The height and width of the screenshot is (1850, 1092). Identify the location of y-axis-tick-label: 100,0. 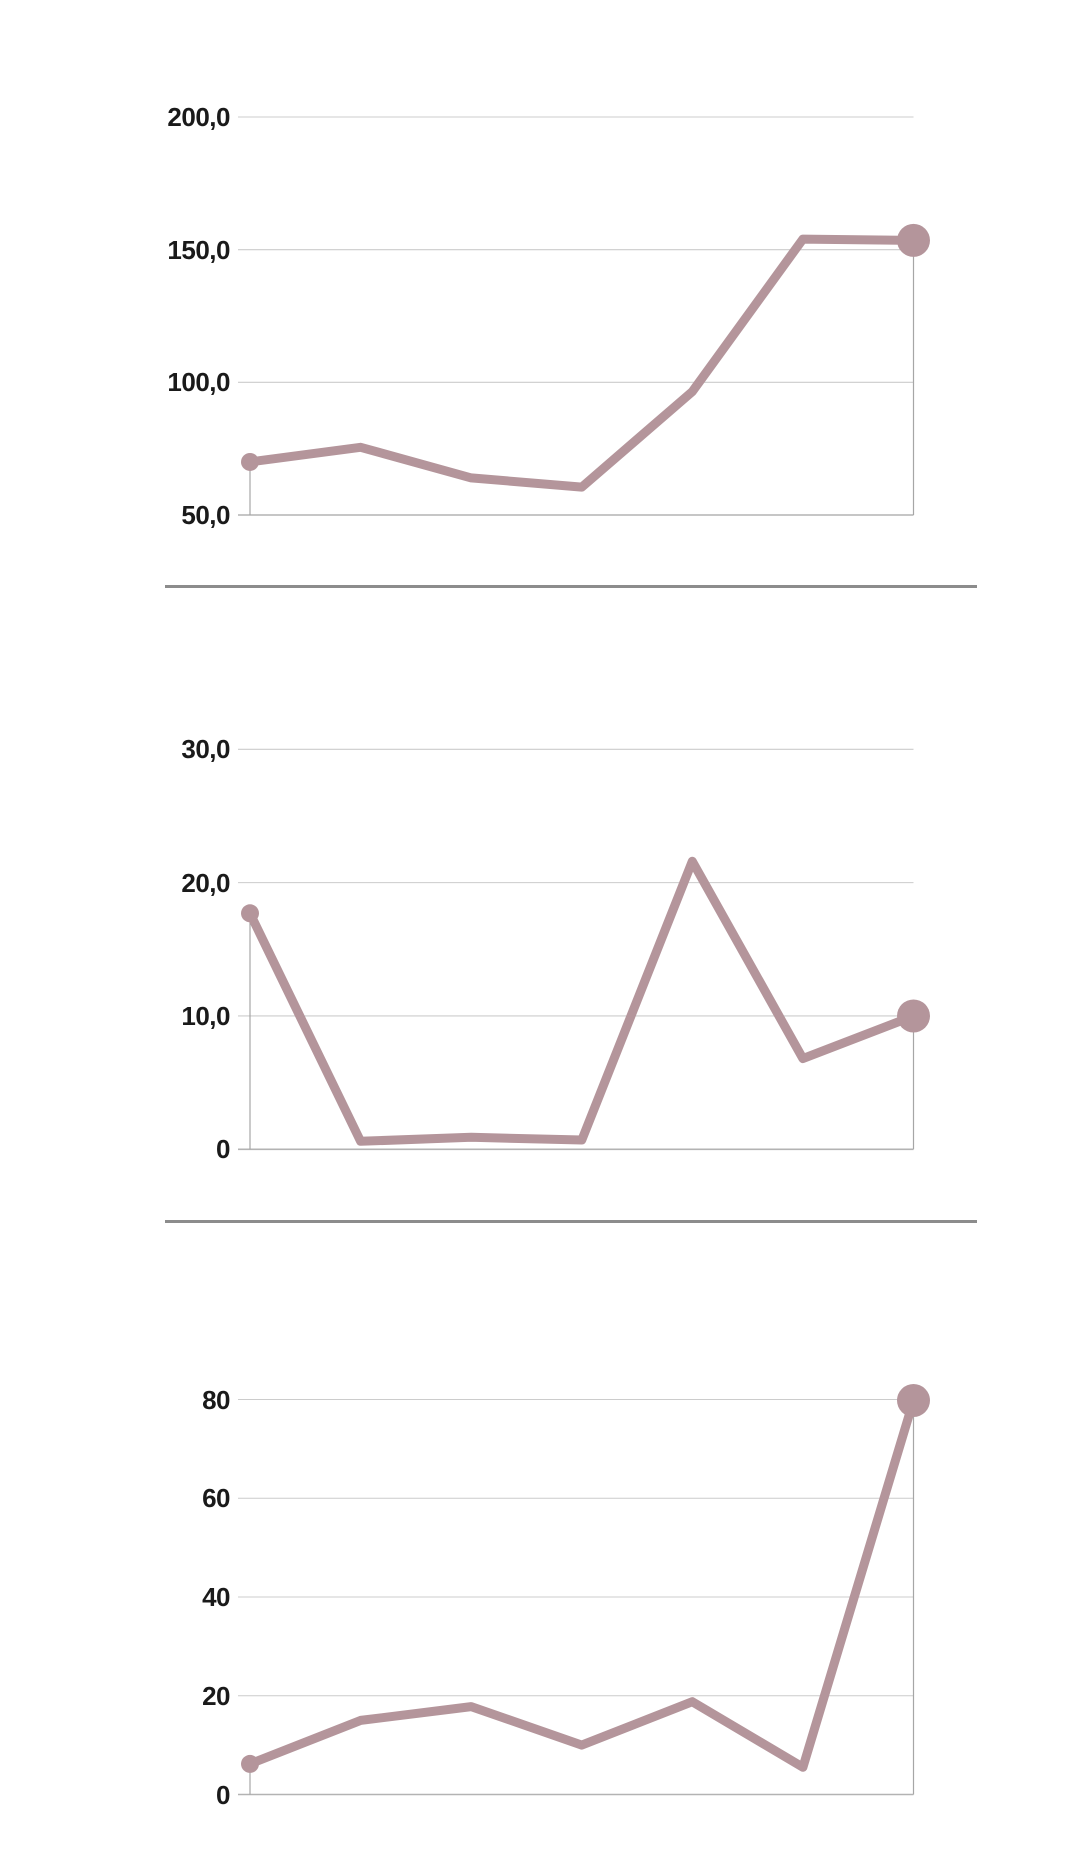
(198, 382).